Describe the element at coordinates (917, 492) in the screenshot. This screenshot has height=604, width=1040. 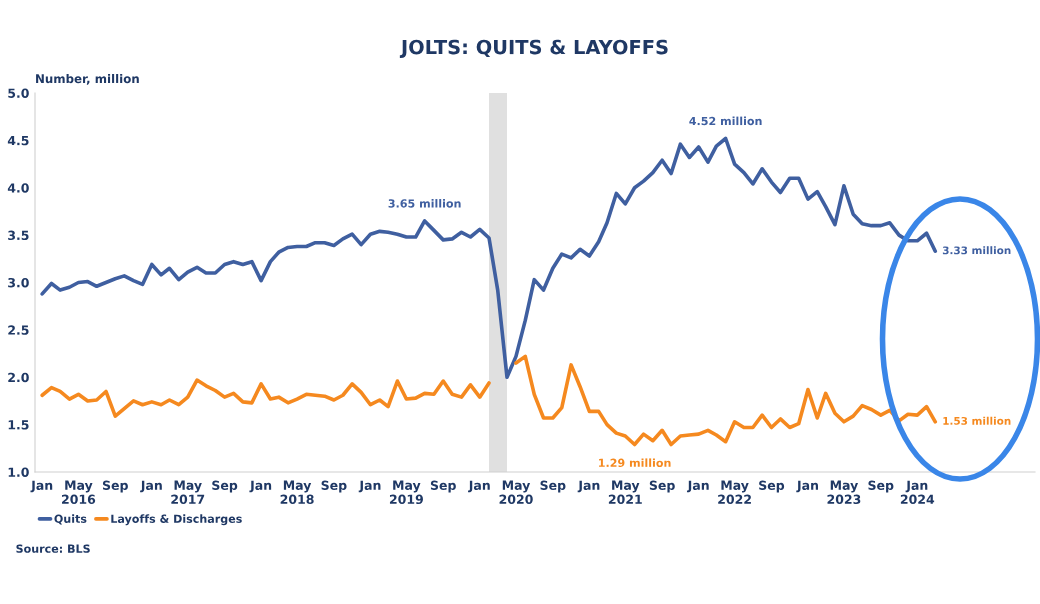
I see `x-tick-label: Jan 2024` at that location.